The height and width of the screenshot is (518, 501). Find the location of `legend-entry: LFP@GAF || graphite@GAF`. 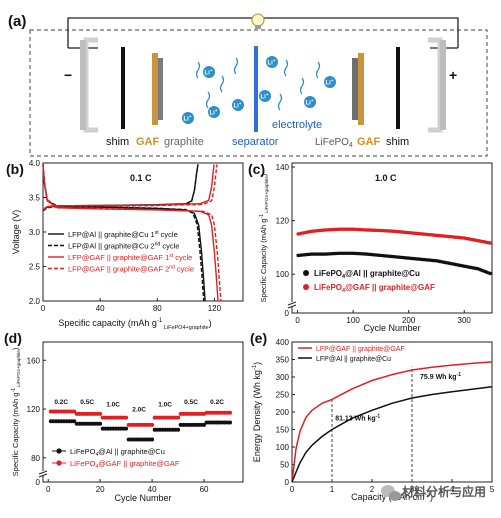

legend-entry: LFP@GAF || graphite@GAF is located at coordinates (351, 349).